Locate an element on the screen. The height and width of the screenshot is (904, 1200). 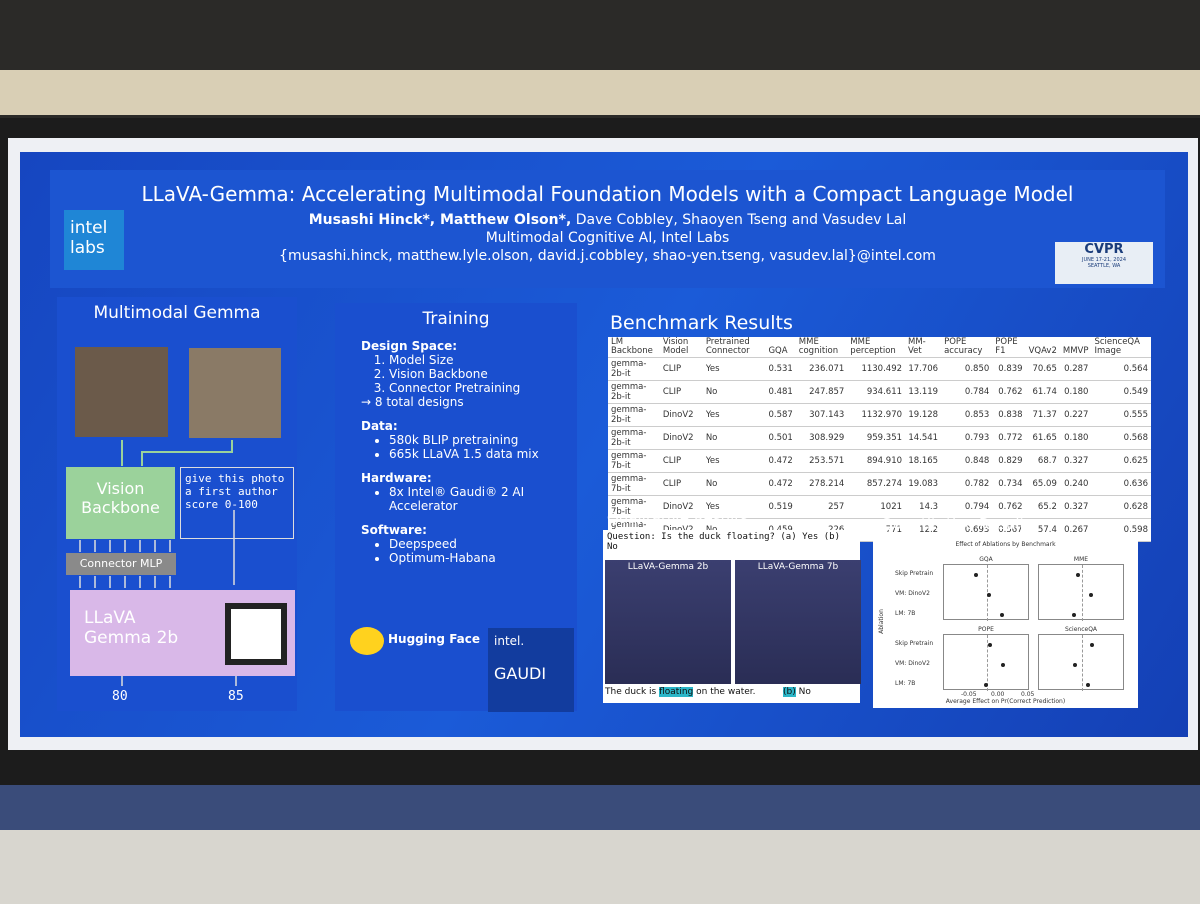
vision-backbone: Vision Backbone is located at coordinates (120, 503).